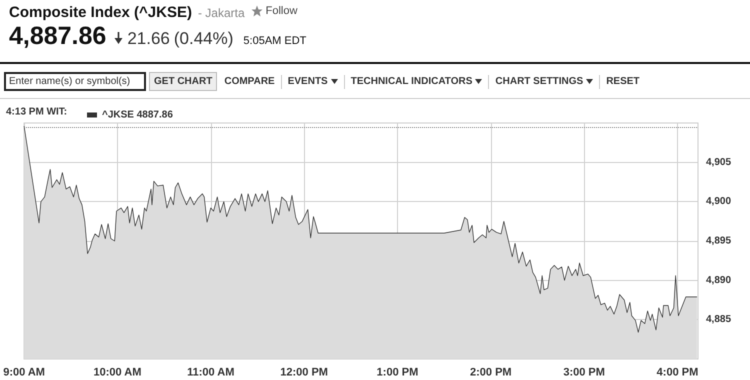  I want to click on text: CHART SETTINGS, so click(539, 81).